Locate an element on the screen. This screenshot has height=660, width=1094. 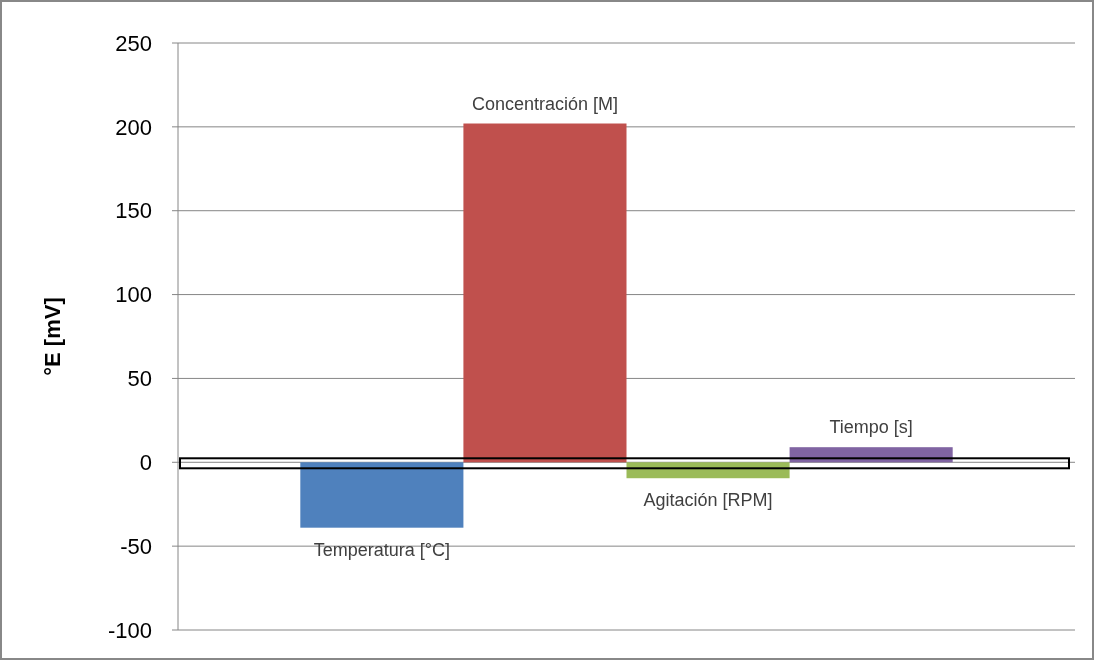
x-tick-label: Agitación [RPM] is located at coordinates (708, 500).